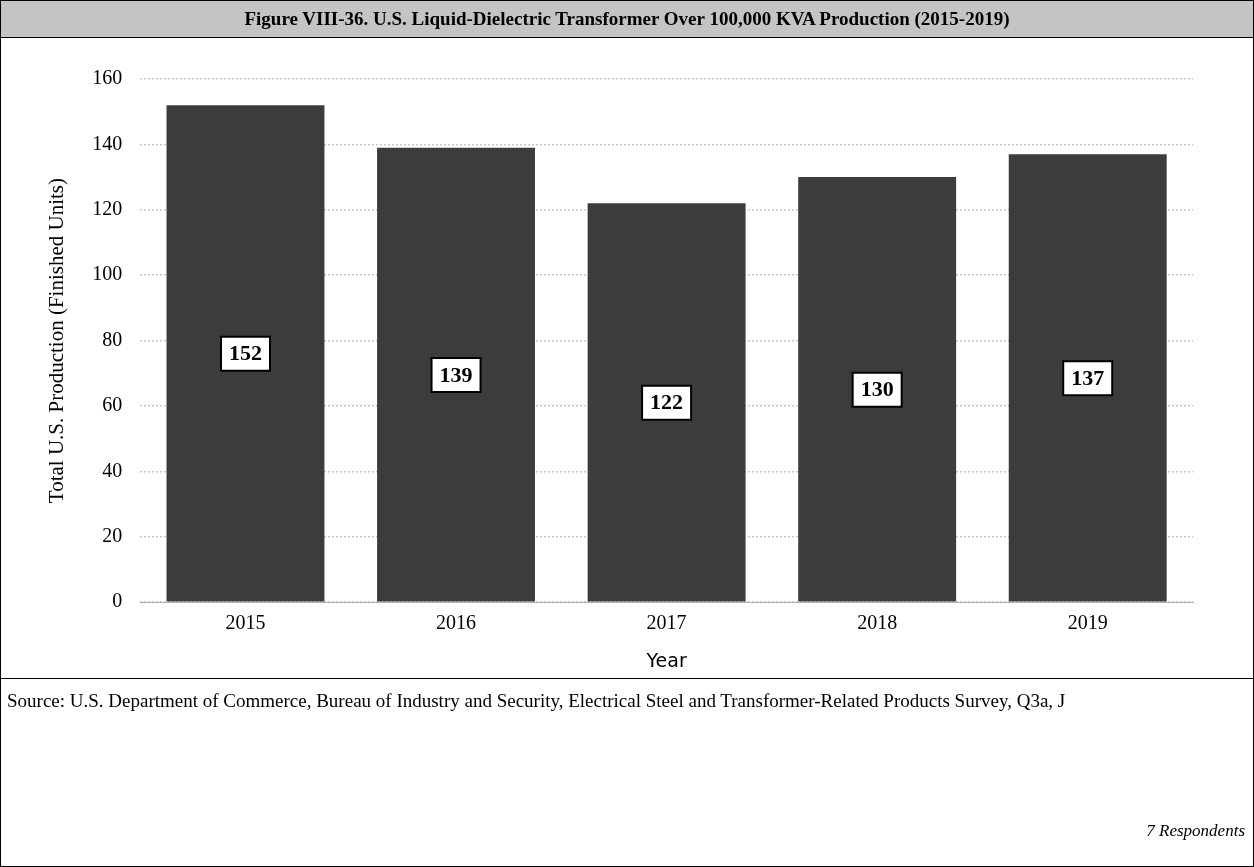  I want to click on y-axis-title: Total U.S. Production (Finished Units), so click(56, 341).